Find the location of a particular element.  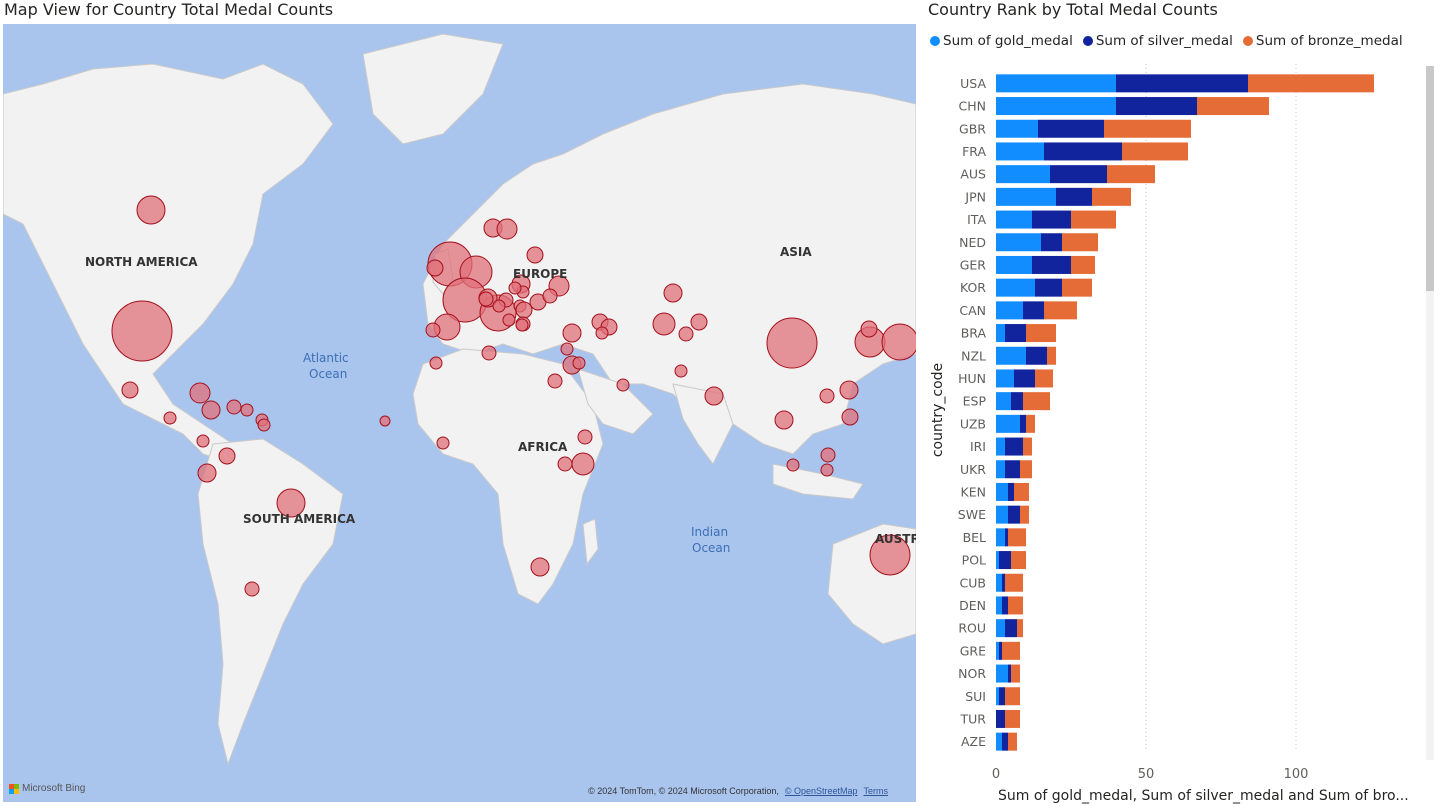

legend-item-bronze: Sum of bronze_medal is located at coordinates (1322, 41).